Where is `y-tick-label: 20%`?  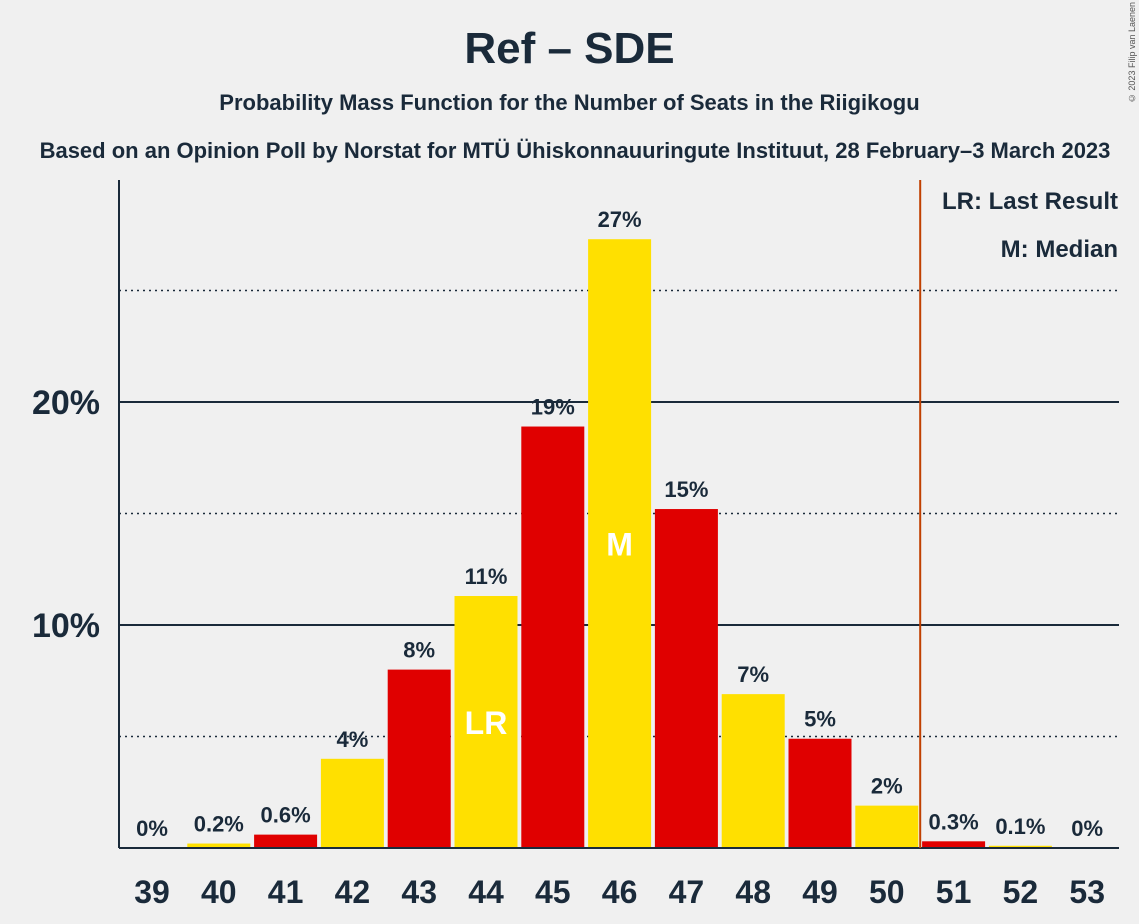
y-tick-label: 20% is located at coordinates (66, 403).